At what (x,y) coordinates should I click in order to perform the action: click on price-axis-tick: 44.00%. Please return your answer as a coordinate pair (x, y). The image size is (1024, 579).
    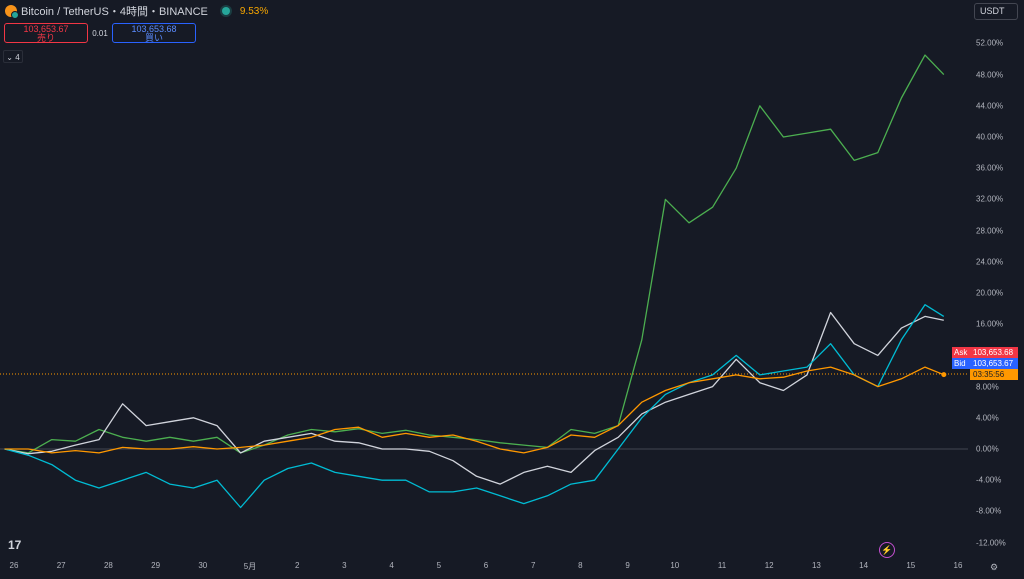
    Looking at the image, I should click on (990, 106).